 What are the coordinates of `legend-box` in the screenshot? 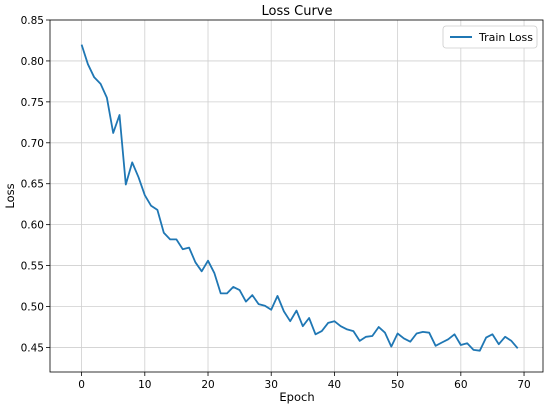 It's located at (490, 37).